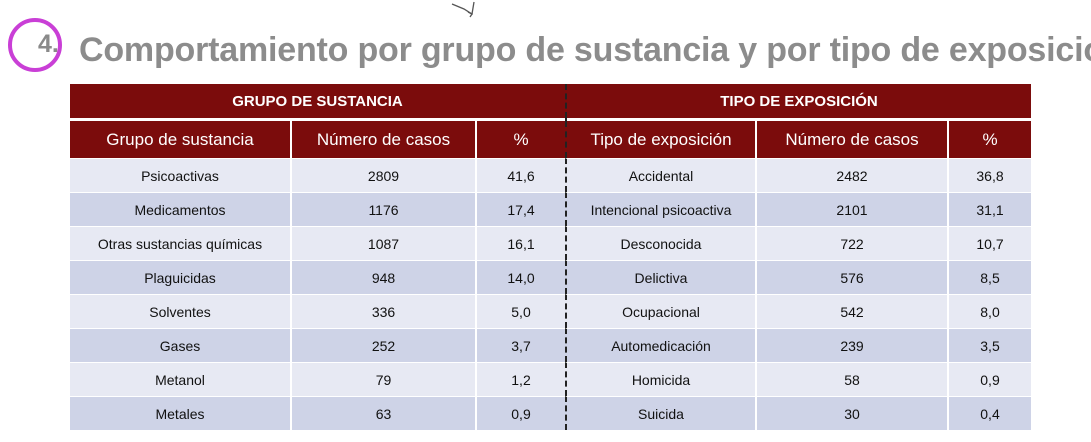 The image size is (1091, 442). I want to click on table-cell: Metales, so click(180, 413).